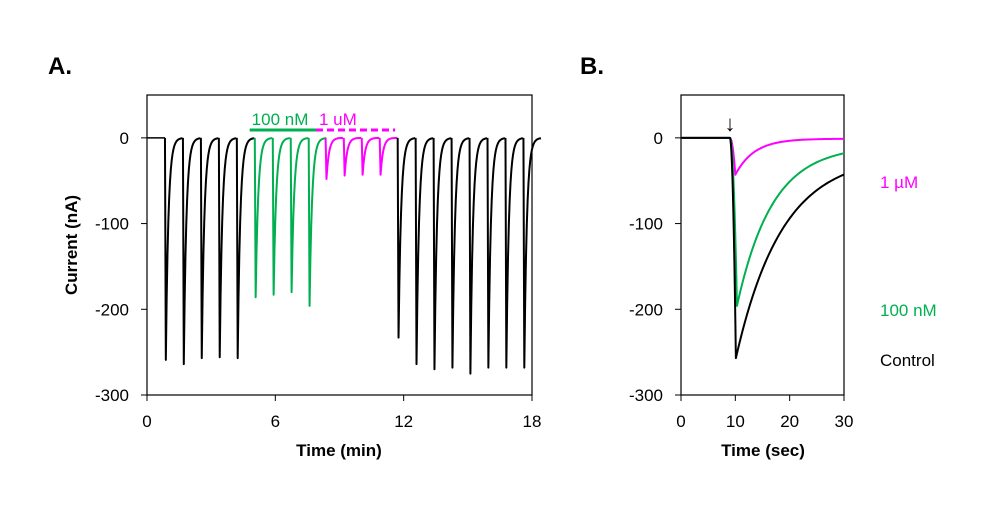  I want to click on panel-a-y-tick-label: -100, so click(112, 224).